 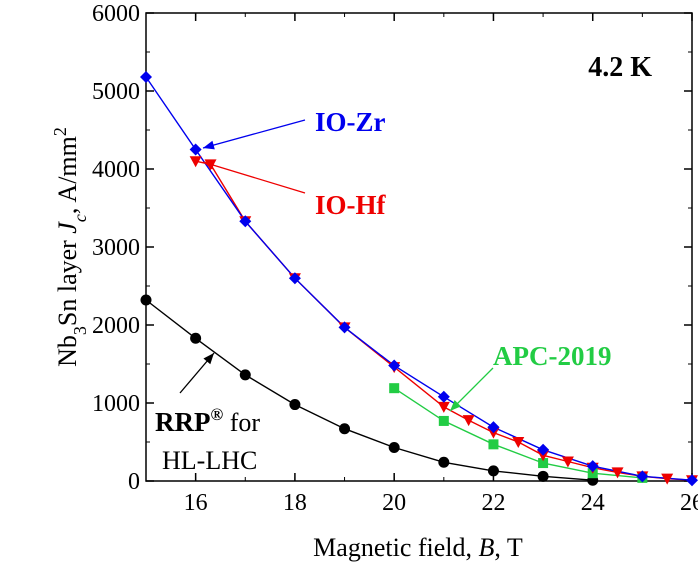 What do you see at coordinates (689, 503) in the screenshot?
I see `x-tick-label: 26` at bounding box center [689, 503].